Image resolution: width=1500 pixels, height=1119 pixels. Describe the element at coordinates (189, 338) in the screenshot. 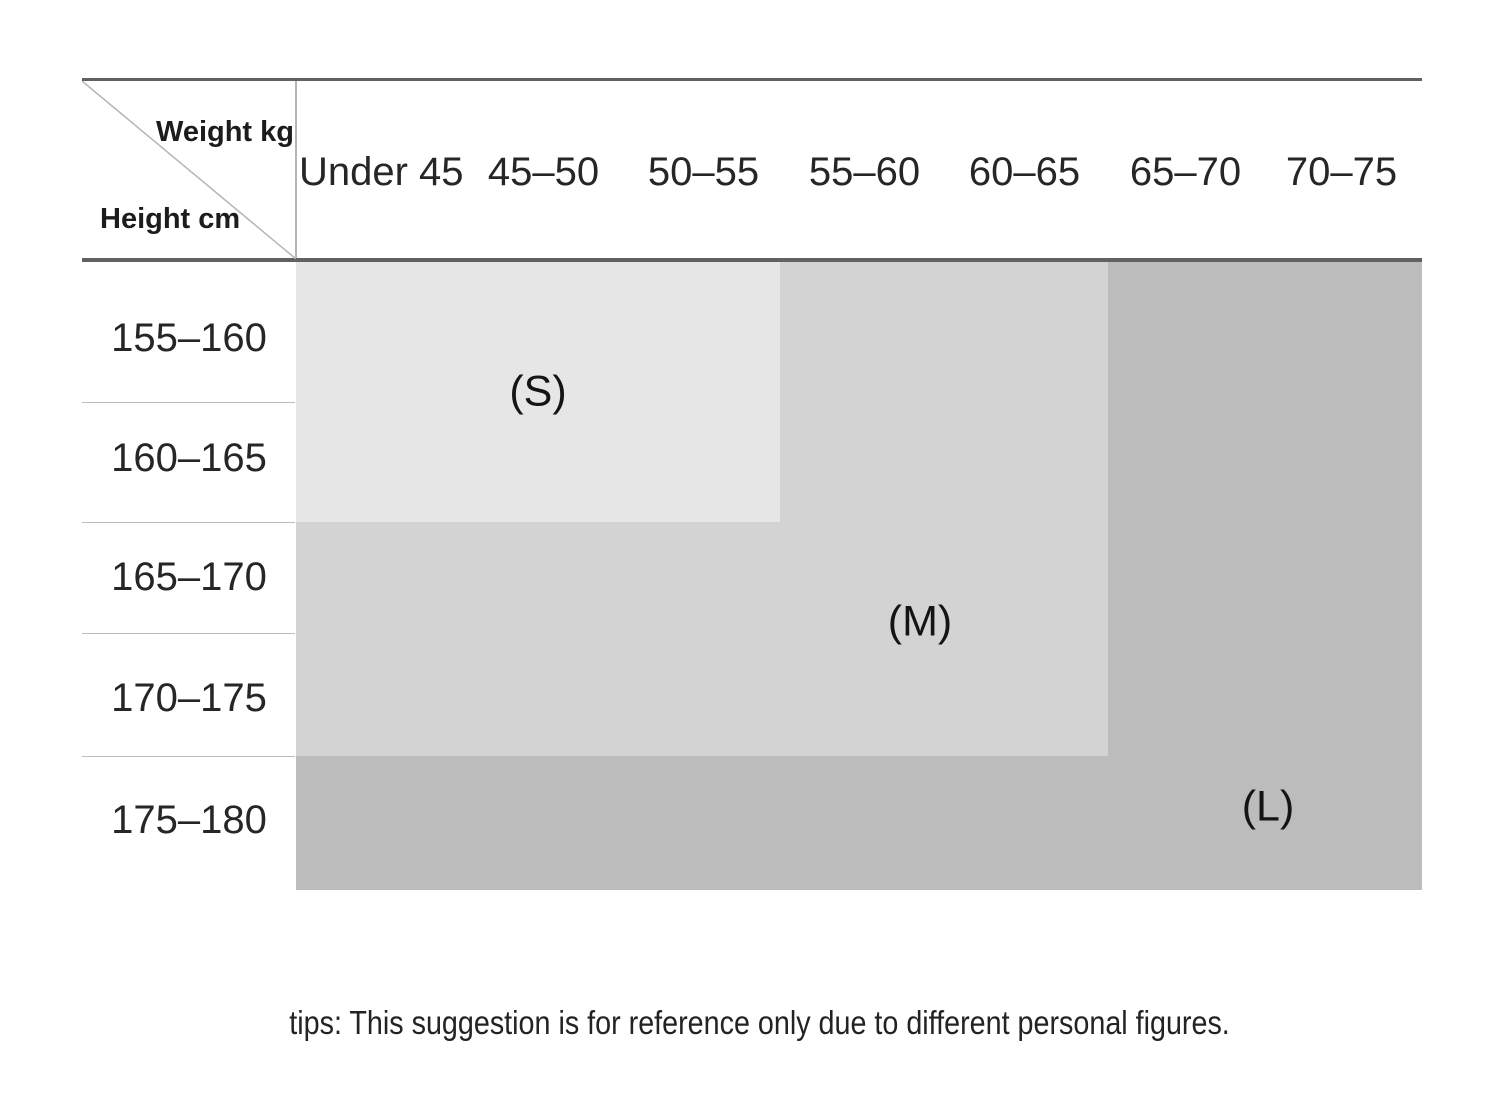

I see `row-header-155-160: 155–160` at that location.